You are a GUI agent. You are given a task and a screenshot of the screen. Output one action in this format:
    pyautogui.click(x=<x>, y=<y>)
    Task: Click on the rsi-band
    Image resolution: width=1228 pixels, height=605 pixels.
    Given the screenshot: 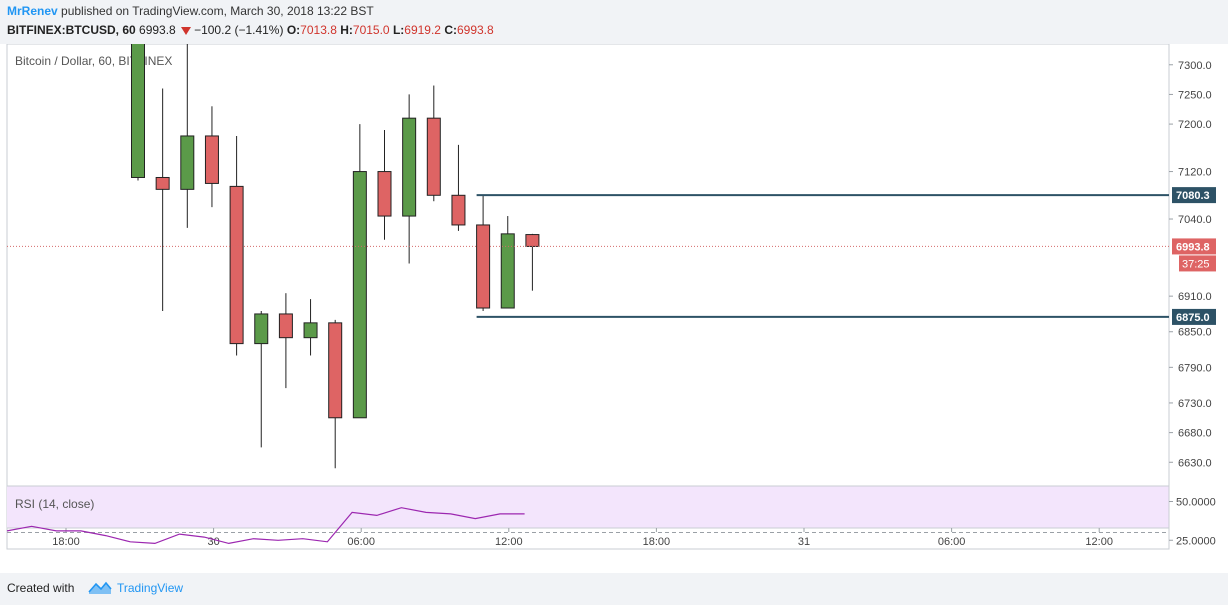 What is the action you would take?
    pyautogui.click(x=588, y=507)
    